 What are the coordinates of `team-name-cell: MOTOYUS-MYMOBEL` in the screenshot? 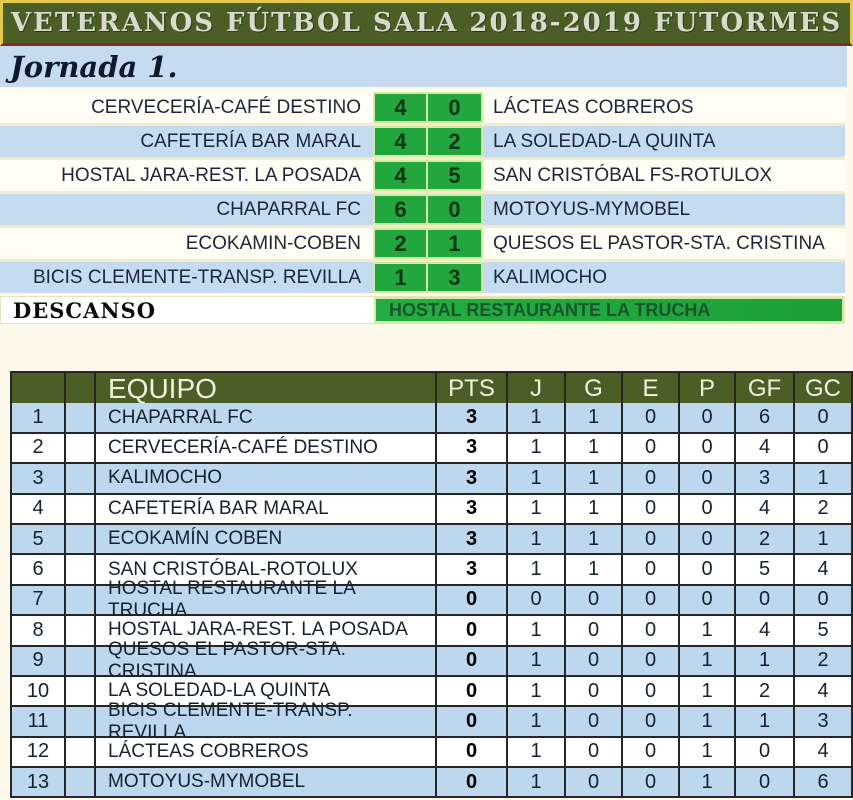 It's located at (265, 782).